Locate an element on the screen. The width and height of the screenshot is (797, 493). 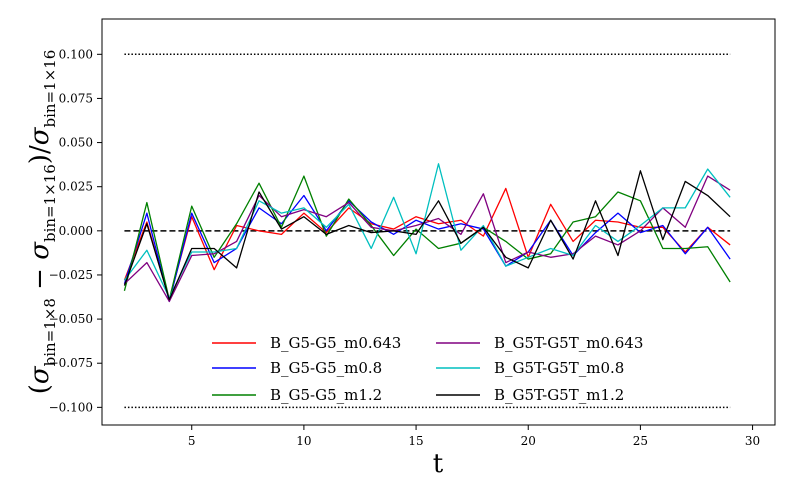
legend-label: B_G5-G5_m1.2 is located at coordinates (326, 395).